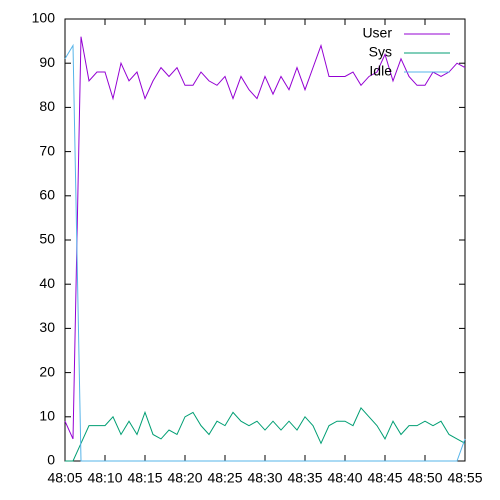  What do you see at coordinates (144, 478) in the screenshot?
I see `x-tick-label: 48:15` at bounding box center [144, 478].